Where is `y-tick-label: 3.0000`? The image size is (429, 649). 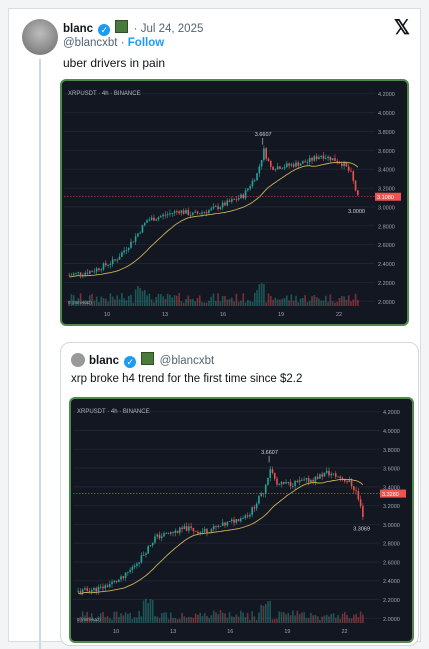
y-tick-label: 3.0000 is located at coordinates (391, 526).